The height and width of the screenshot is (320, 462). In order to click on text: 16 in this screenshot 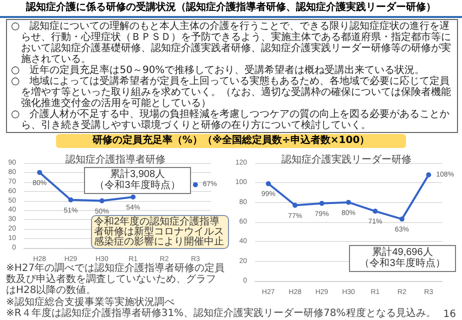, I will do `click(449, 314)`.